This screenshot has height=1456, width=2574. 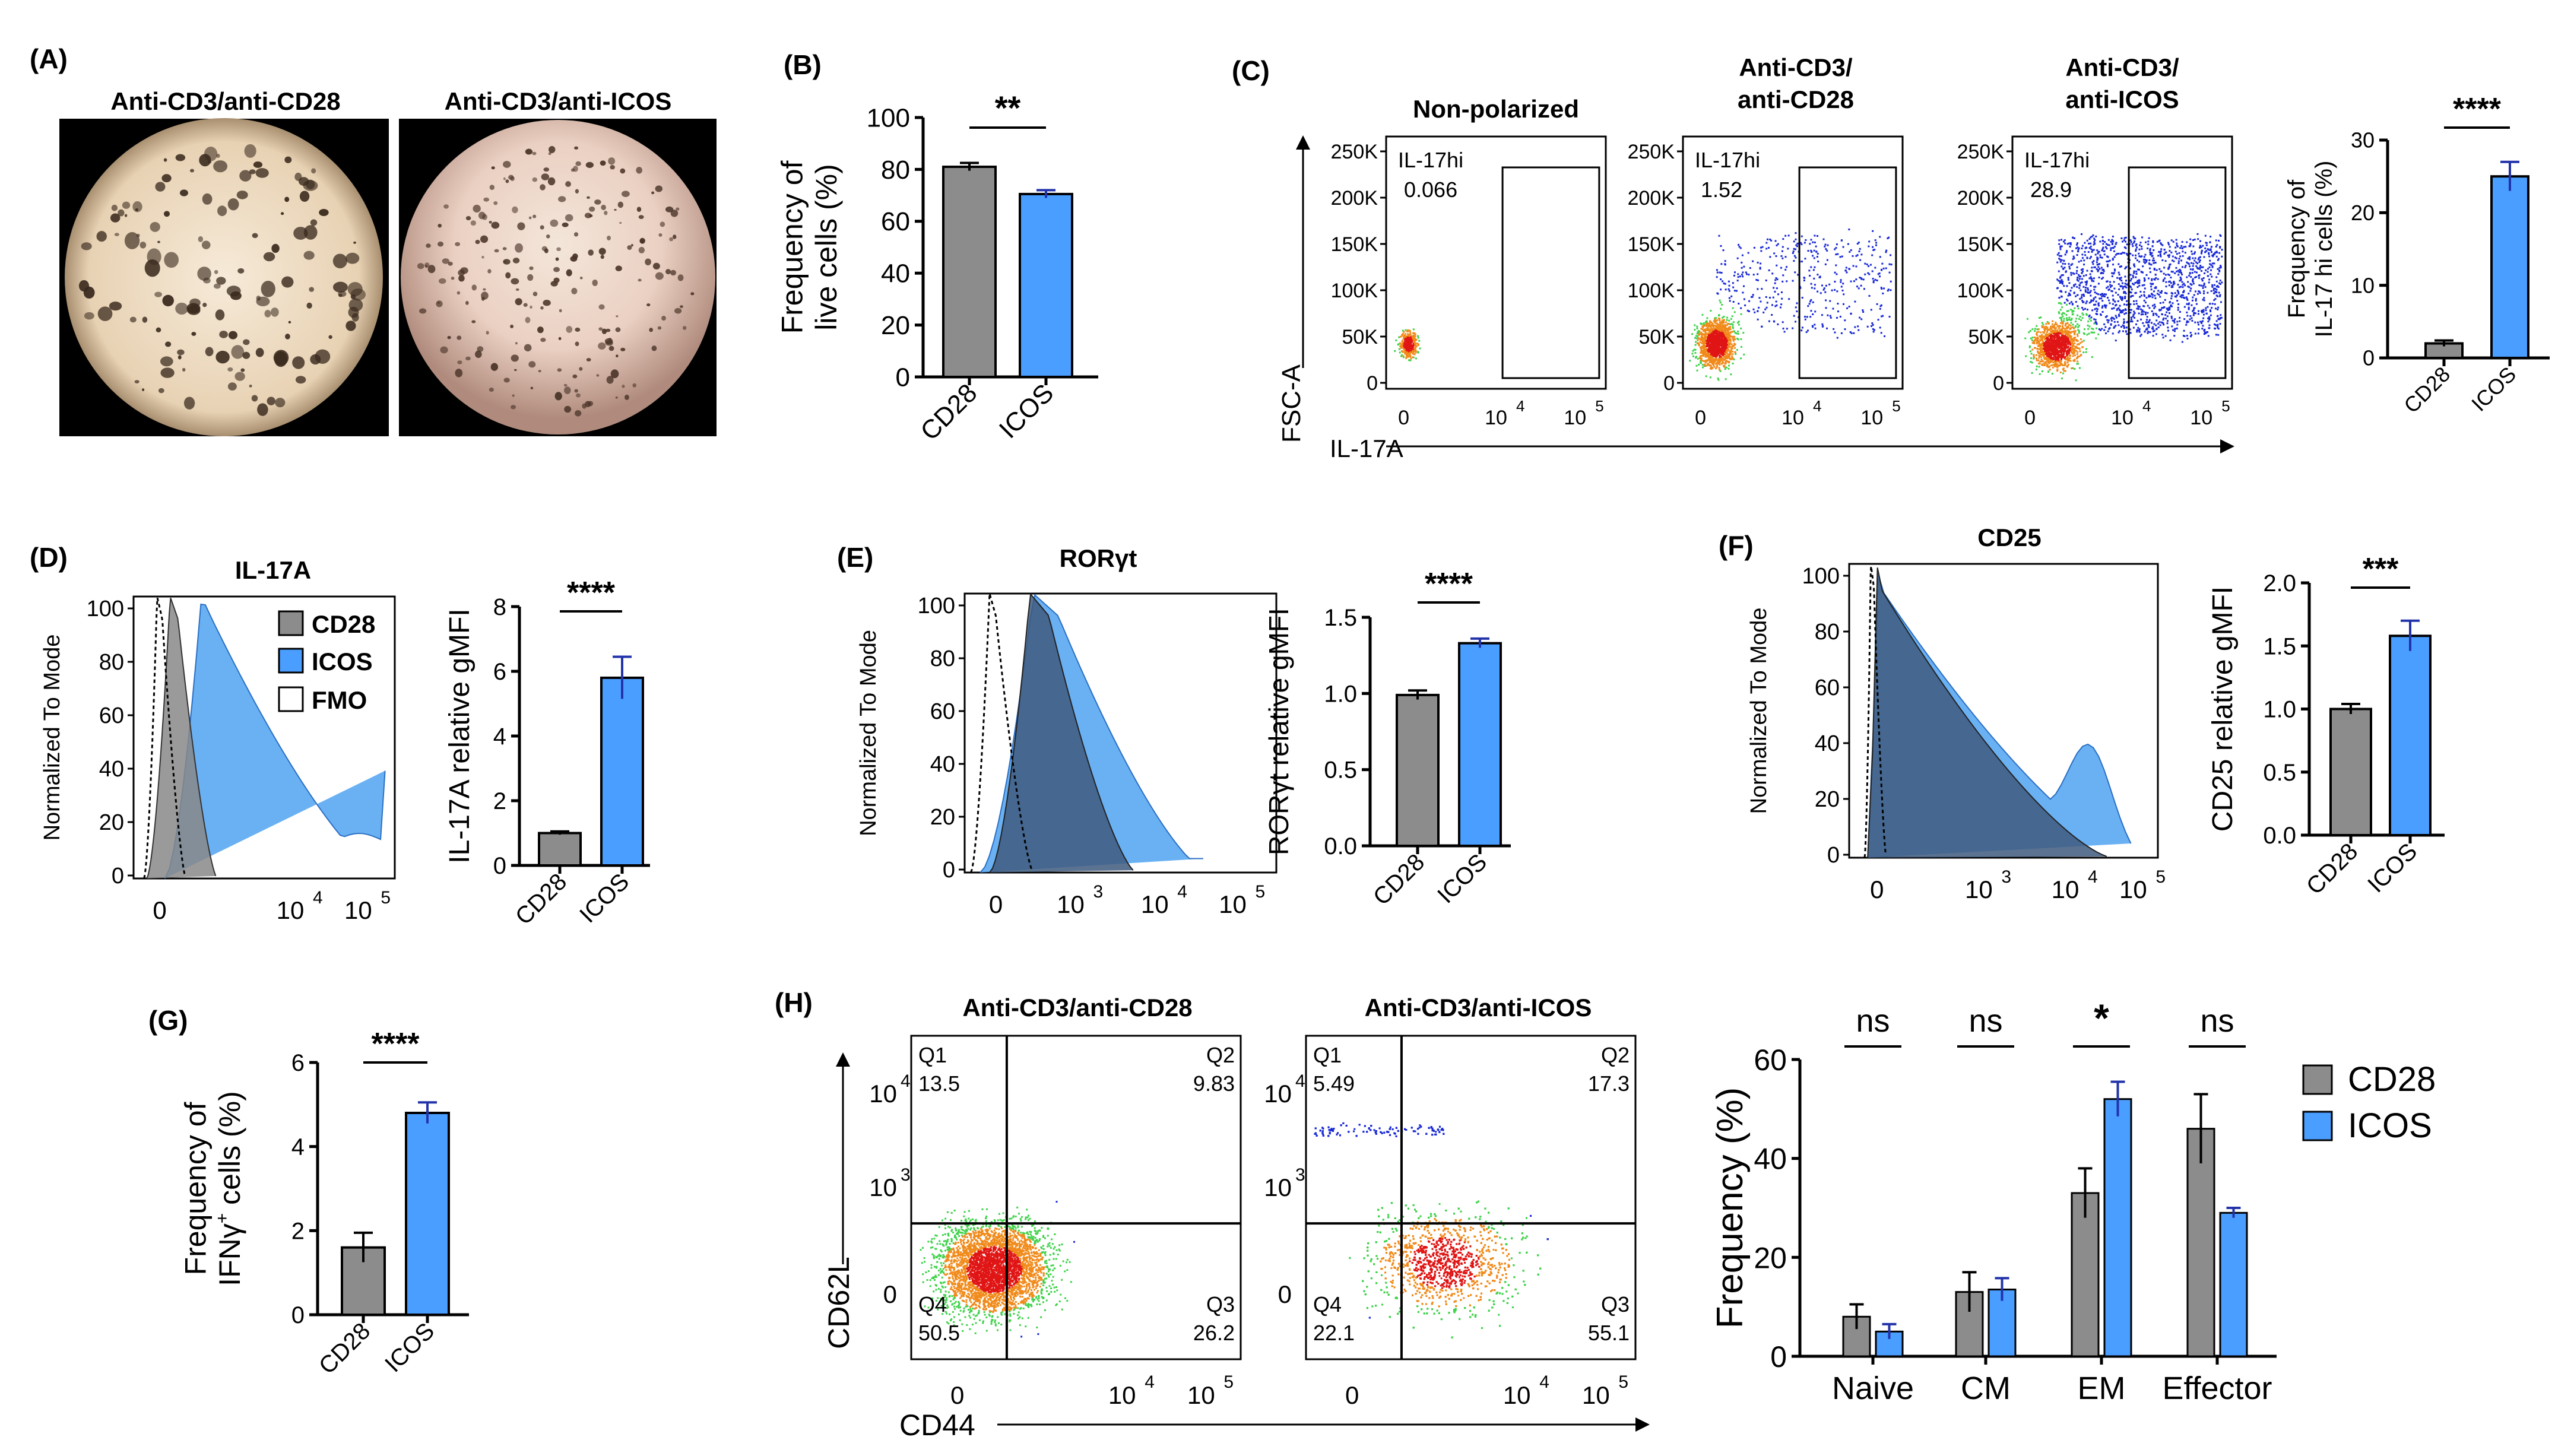 I want to click on hist-x-tick-exp: 4, so click(x=1182, y=892).